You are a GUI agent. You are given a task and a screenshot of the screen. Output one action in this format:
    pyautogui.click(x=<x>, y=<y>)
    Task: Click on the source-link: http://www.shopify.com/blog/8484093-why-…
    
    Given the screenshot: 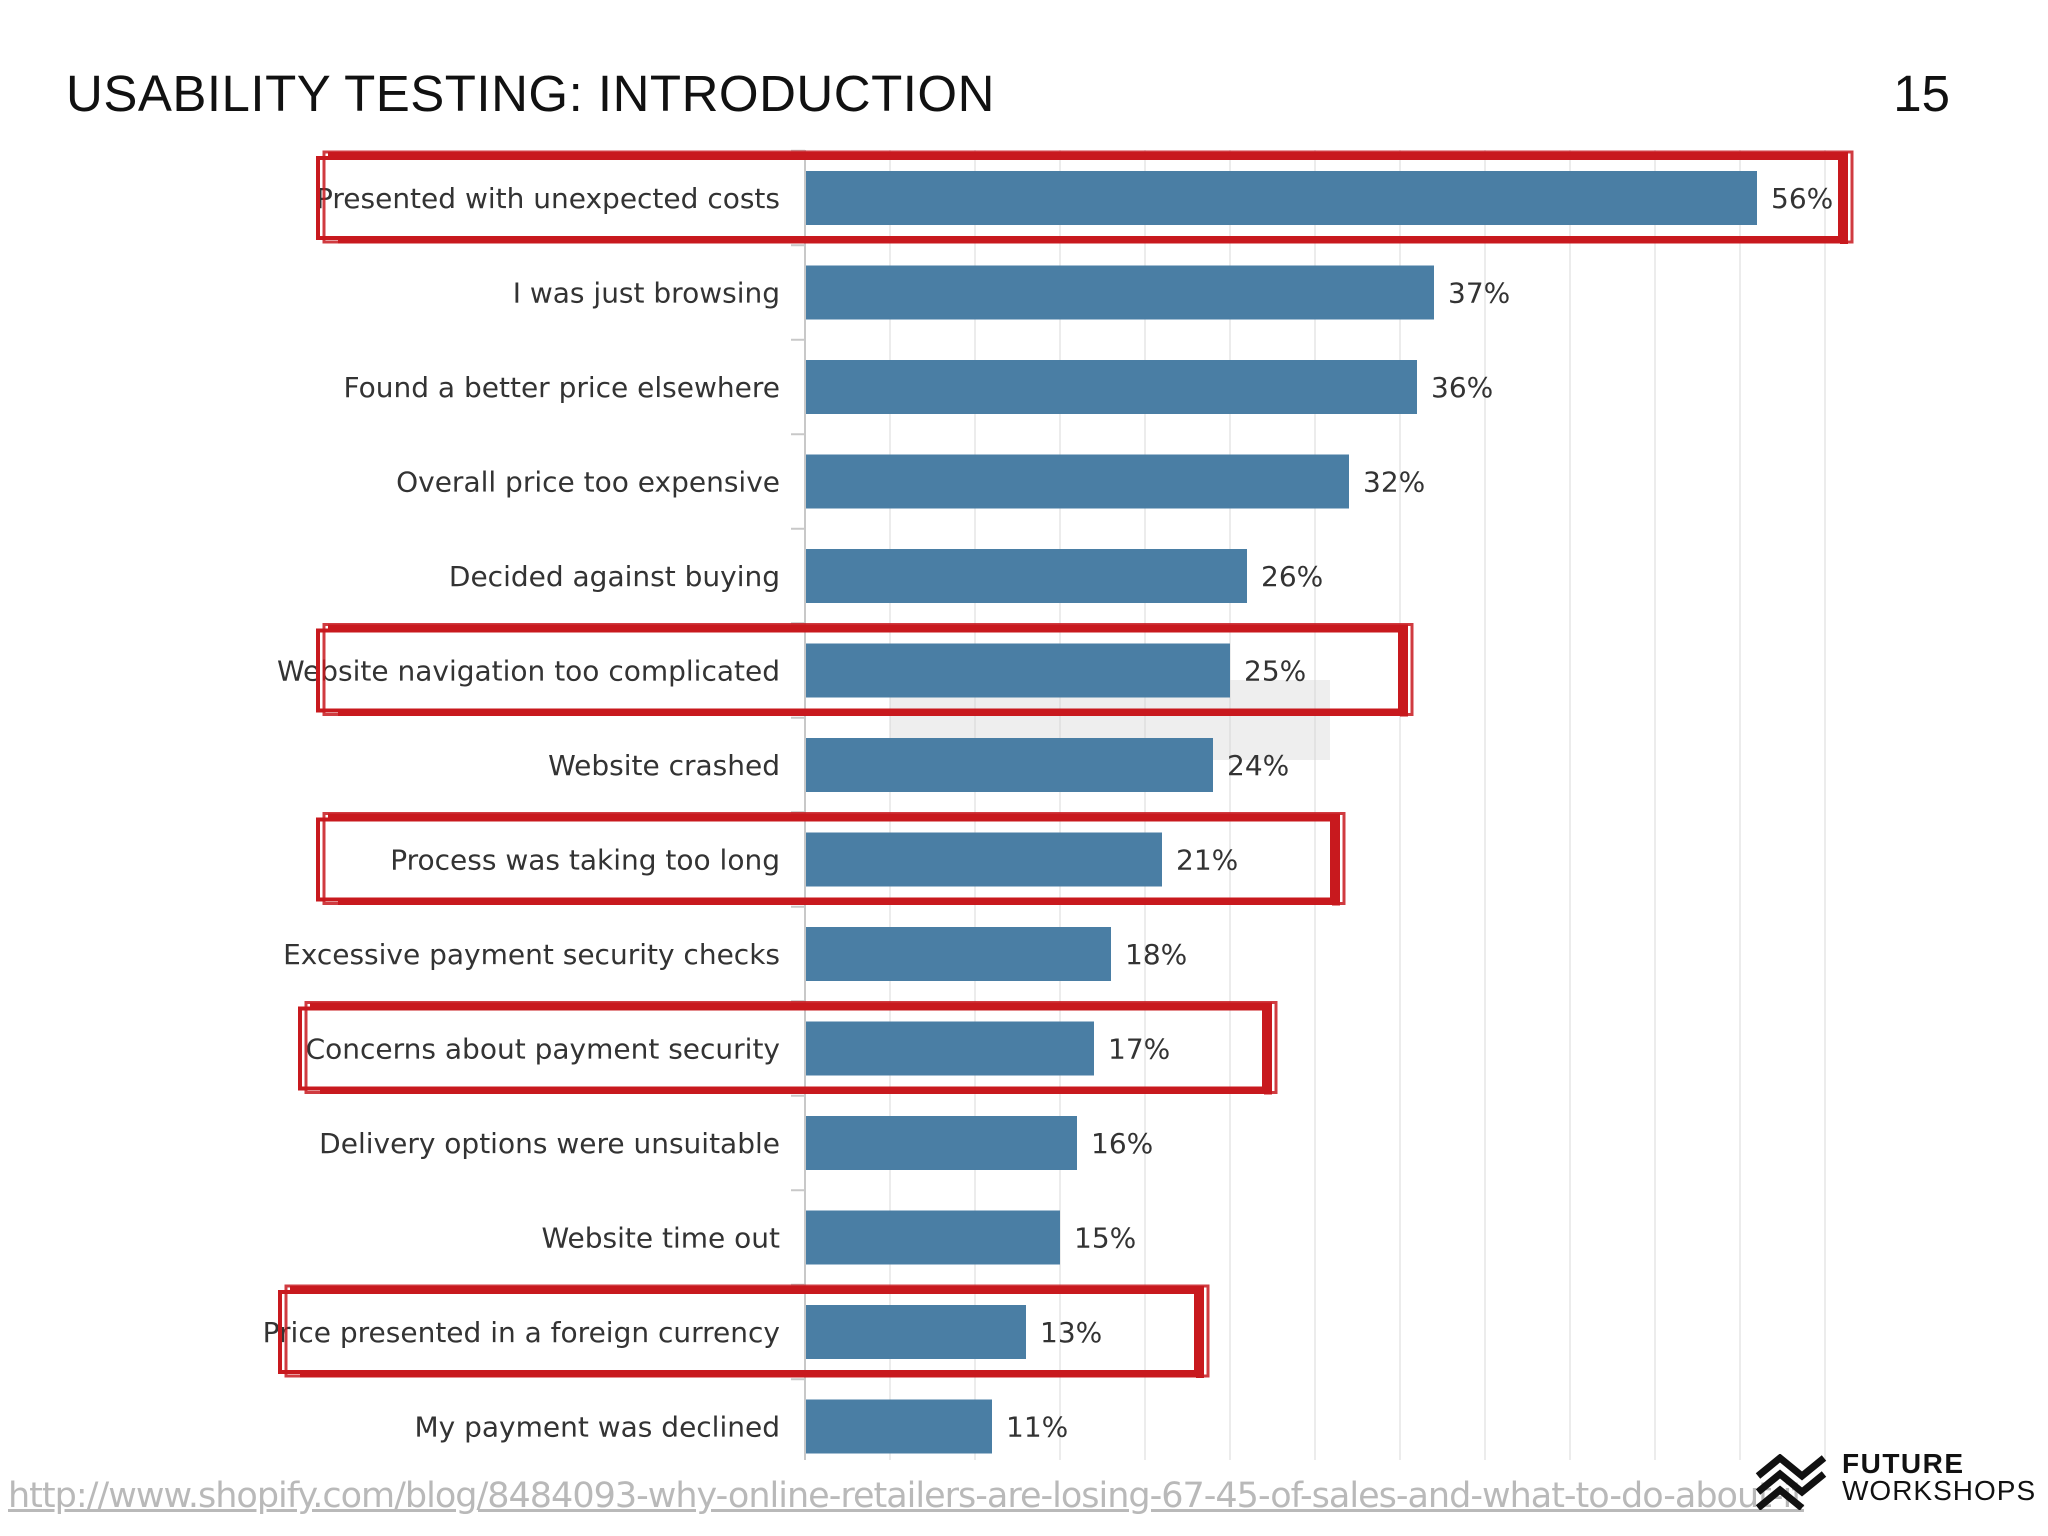 What is the action you would take?
    pyautogui.click(x=906, y=1496)
    